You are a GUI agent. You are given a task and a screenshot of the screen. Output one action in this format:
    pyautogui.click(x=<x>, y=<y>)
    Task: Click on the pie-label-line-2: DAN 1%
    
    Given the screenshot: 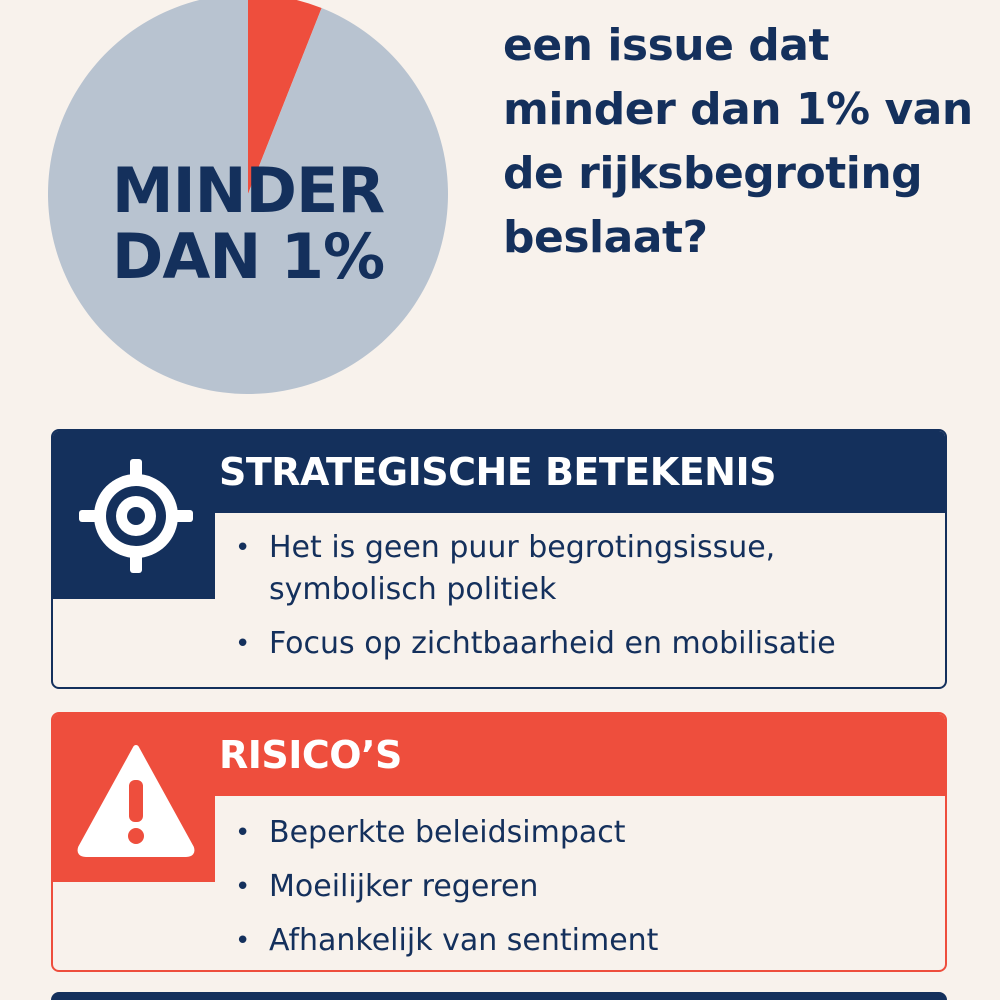 What is the action you would take?
    pyautogui.click(x=248, y=256)
    